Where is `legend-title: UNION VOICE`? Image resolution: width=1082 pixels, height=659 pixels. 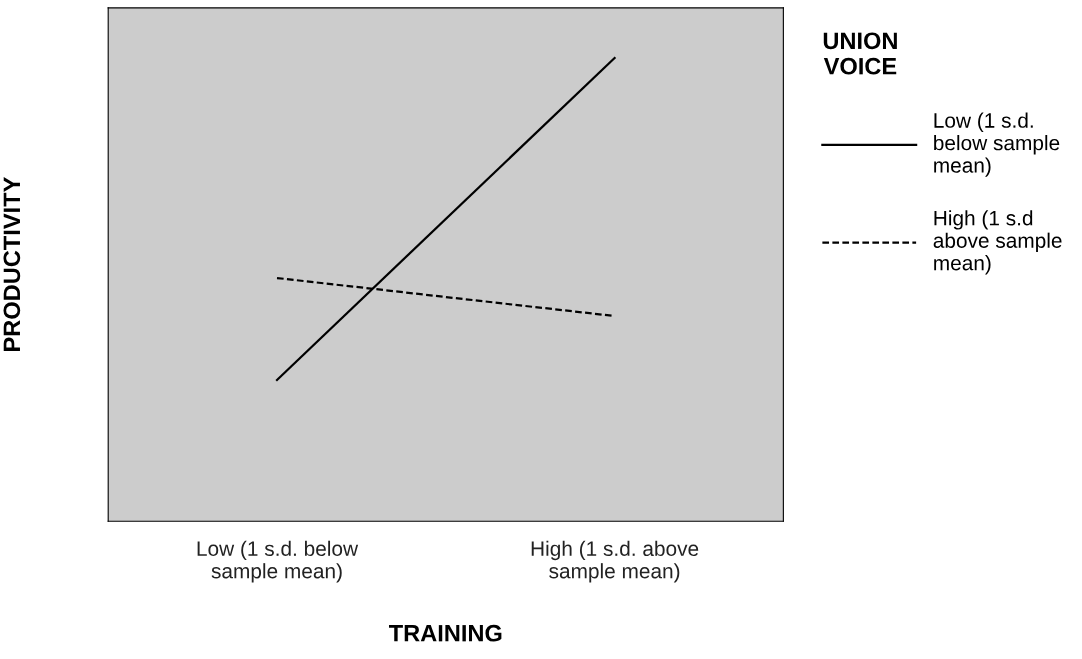
legend-title: UNION VOICE is located at coordinates (860, 53).